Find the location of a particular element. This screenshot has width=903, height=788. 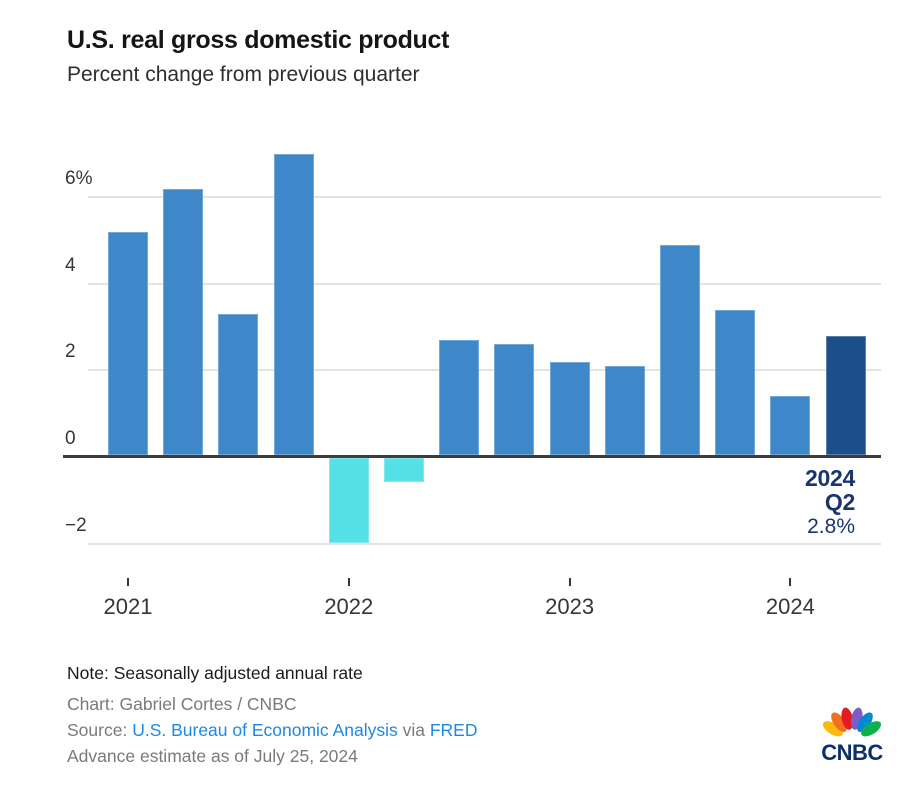

chart-subtitle: Percent change from previous quarter is located at coordinates (243, 74).